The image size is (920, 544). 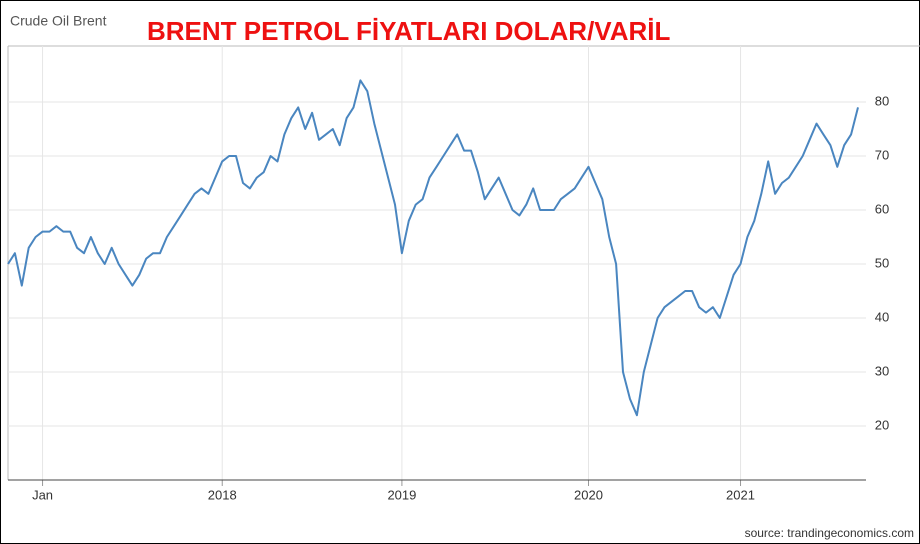 What do you see at coordinates (588, 494) in the screenshot?
I see `x-tick-label: 2020` at bounding box center [588, 494].